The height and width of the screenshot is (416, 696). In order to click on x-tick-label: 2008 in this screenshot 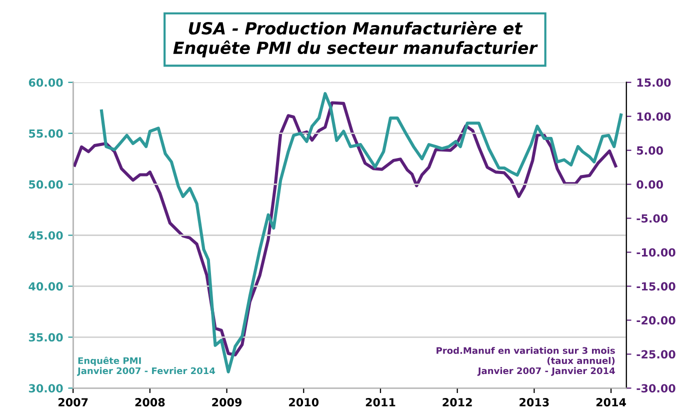, I will do `click(150, 402)`.